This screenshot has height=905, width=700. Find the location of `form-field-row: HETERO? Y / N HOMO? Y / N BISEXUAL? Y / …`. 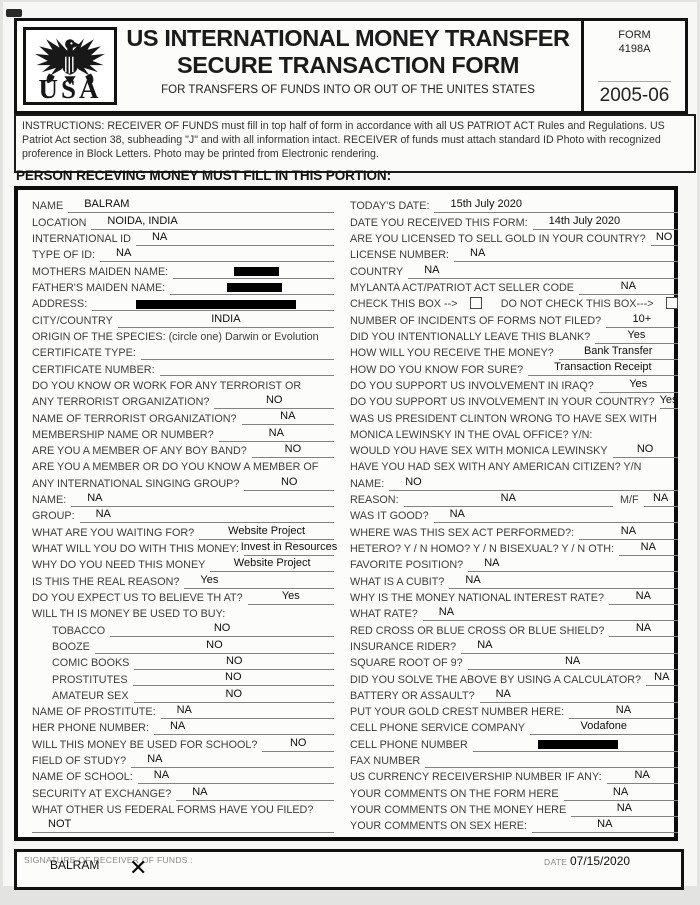

form-field-row: HETERO? Y / N HOMO? Y / N BISEXUAL? Y / … is located at coordinates (514, 548).